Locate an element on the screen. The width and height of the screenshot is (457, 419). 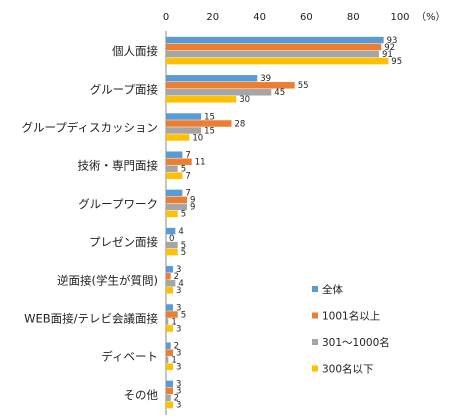
x-tick-label: 60 is located at coordinates (306, 17).